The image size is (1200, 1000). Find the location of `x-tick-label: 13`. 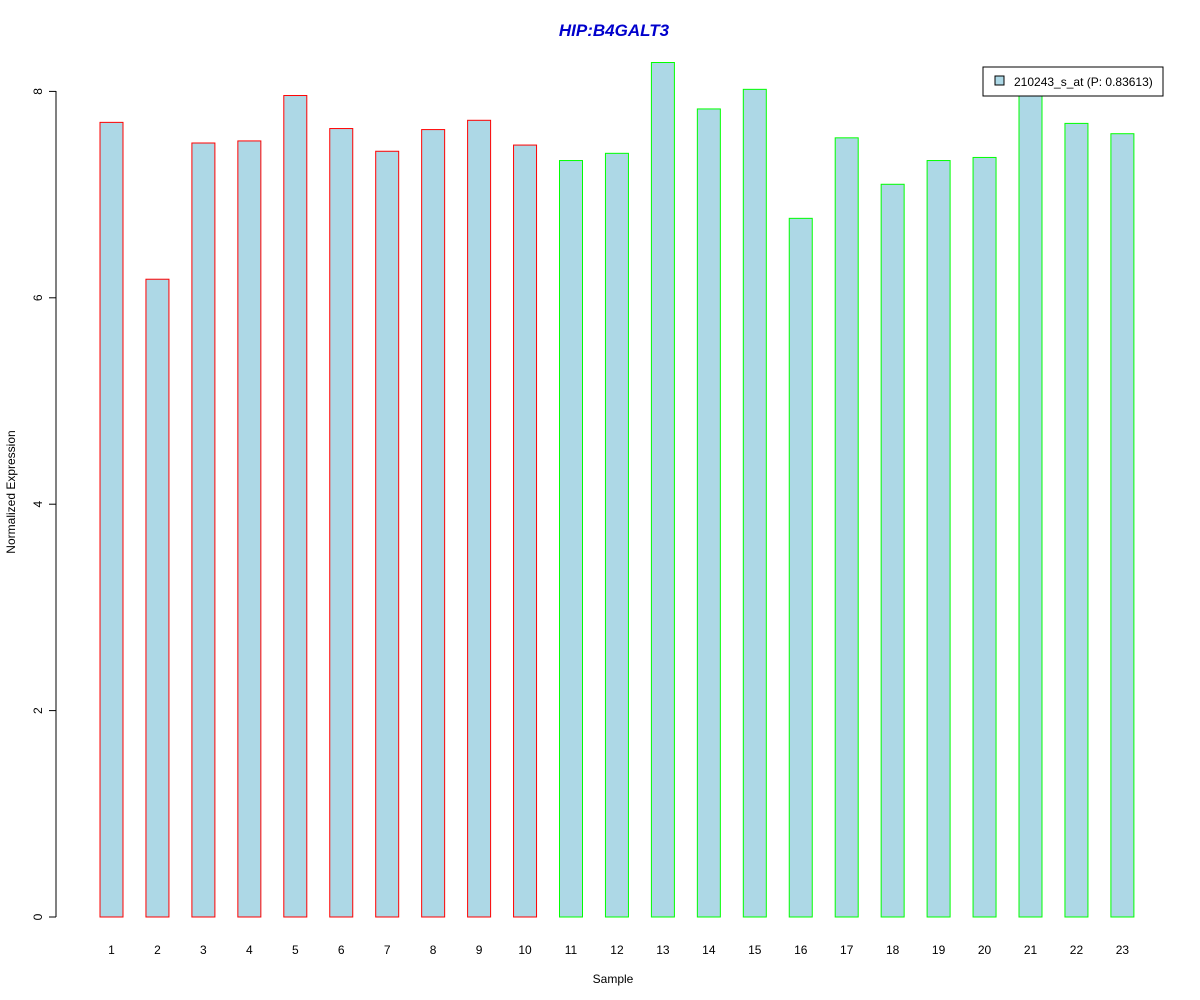

x-tick-label: 13 is located at coordinates (663, 950).